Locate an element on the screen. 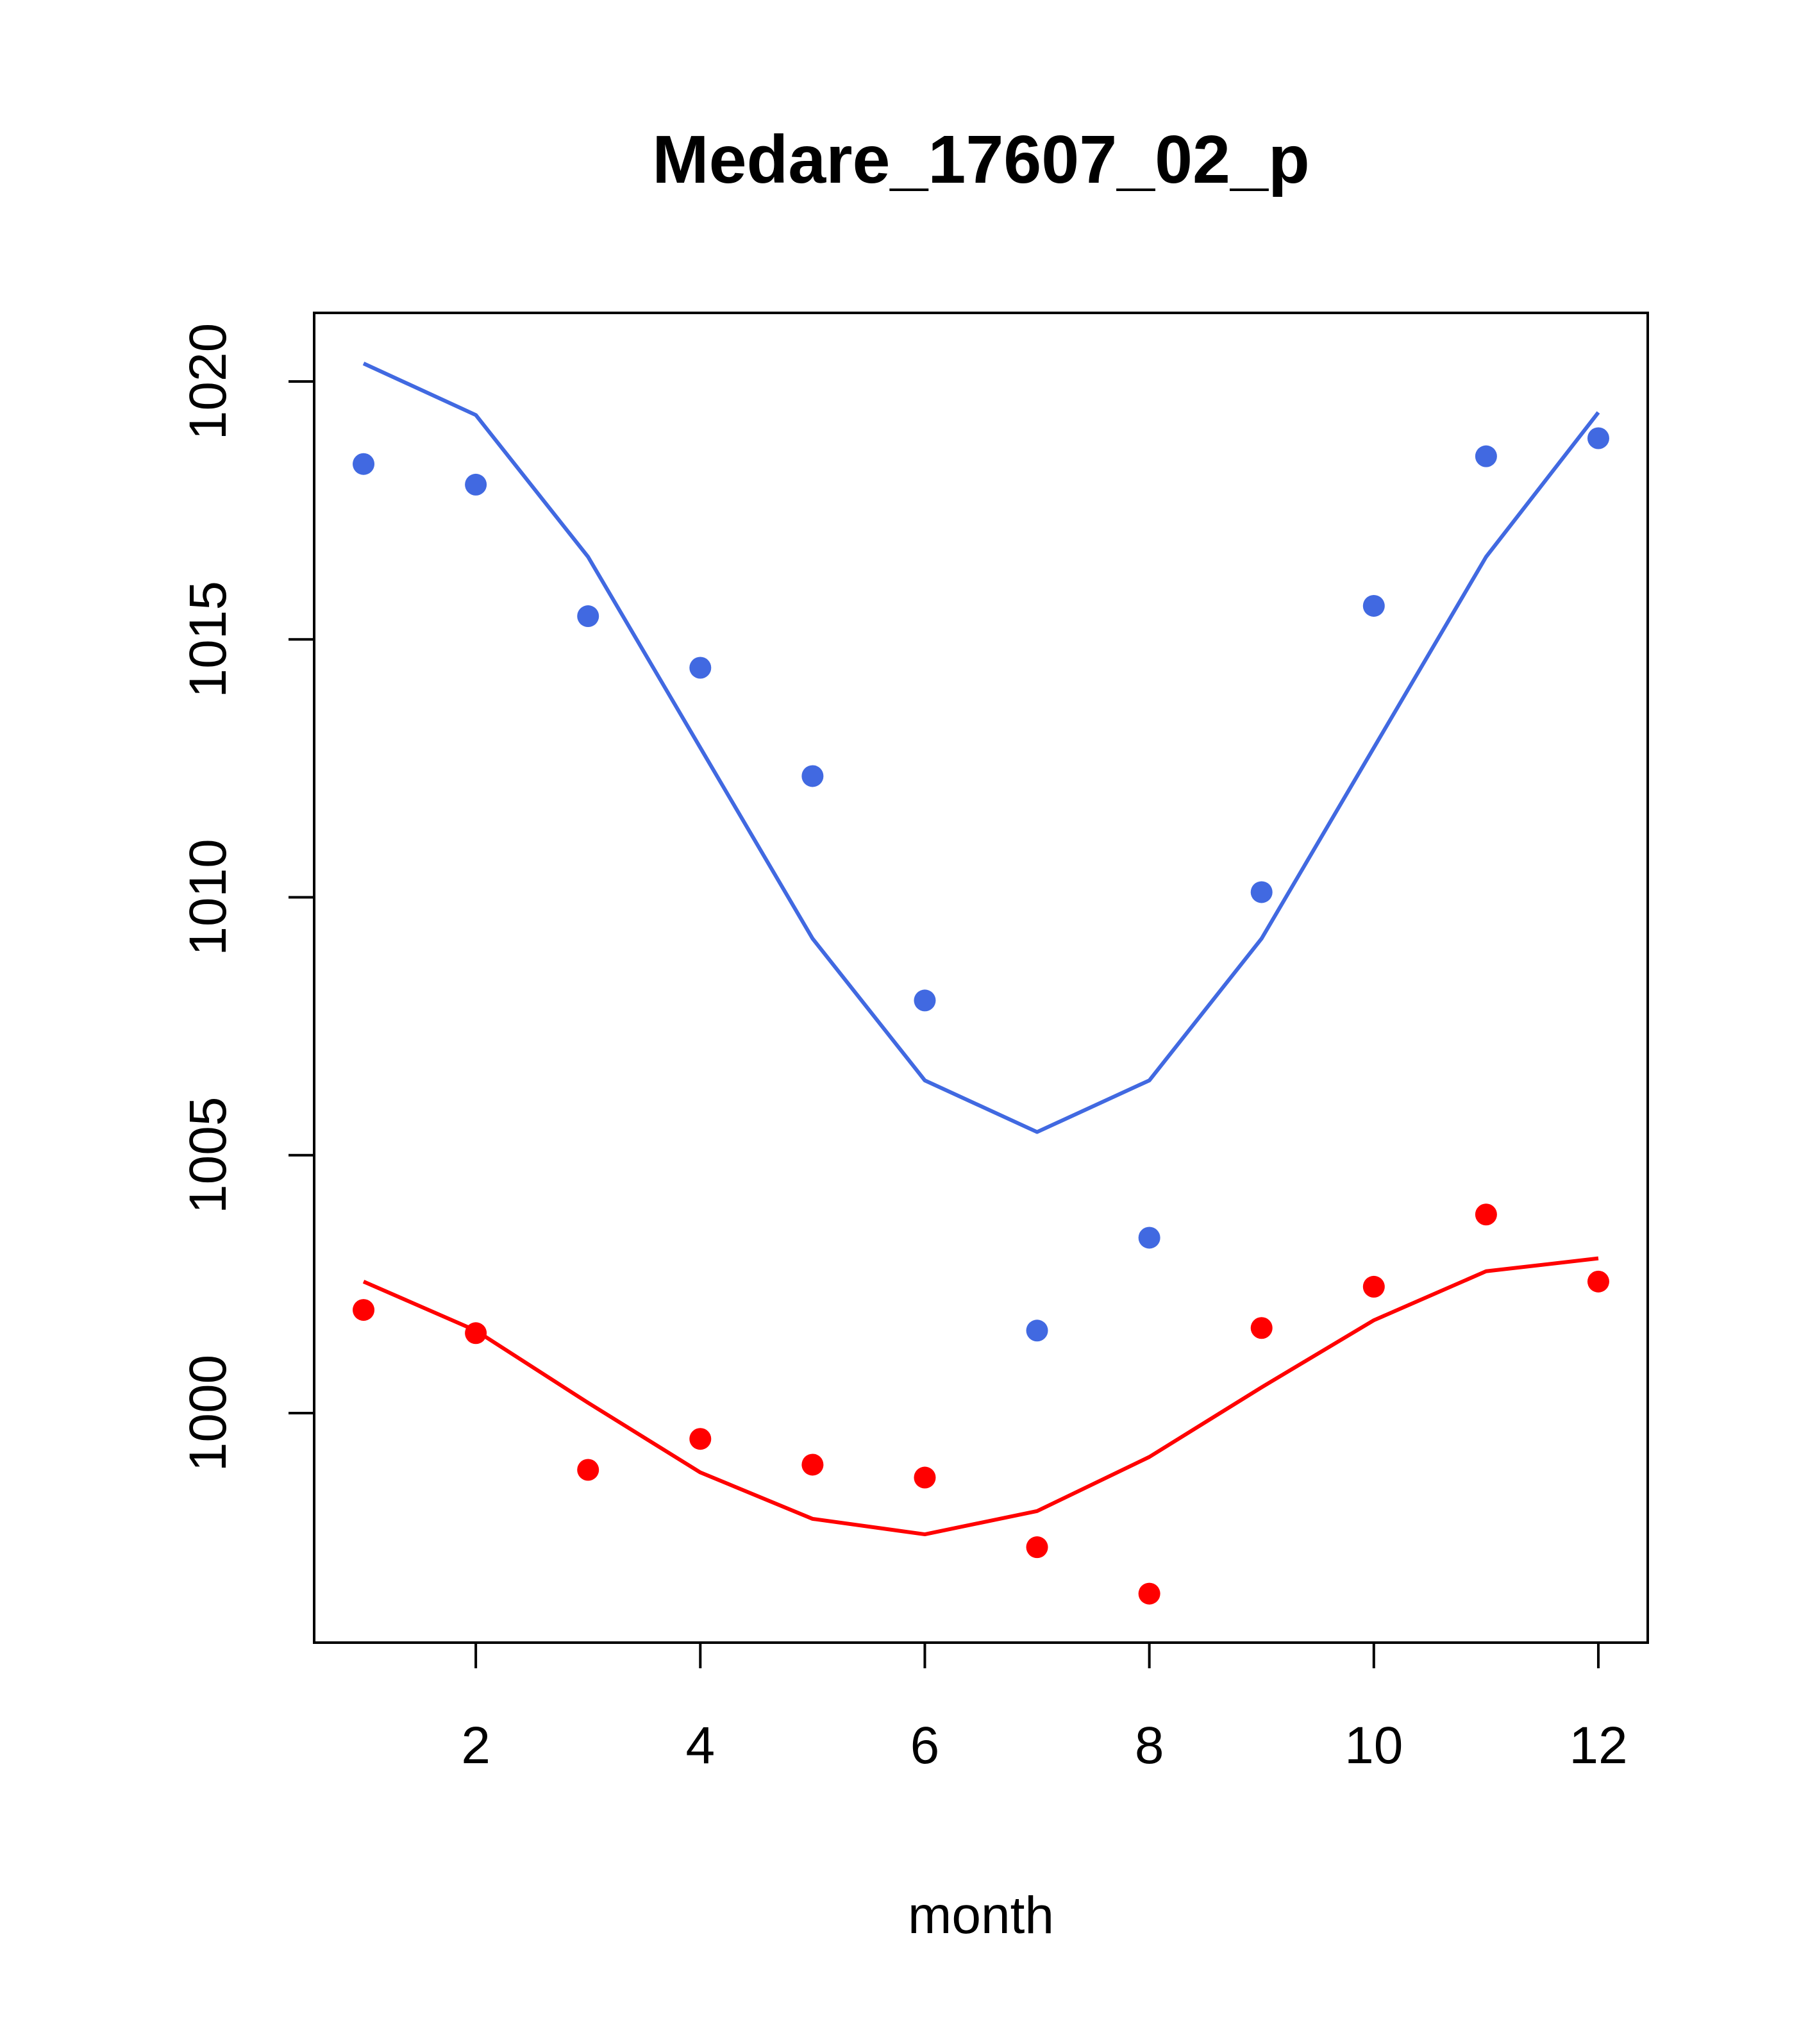  y-tick-label: 1000 is located at coordinates (208, 1413).